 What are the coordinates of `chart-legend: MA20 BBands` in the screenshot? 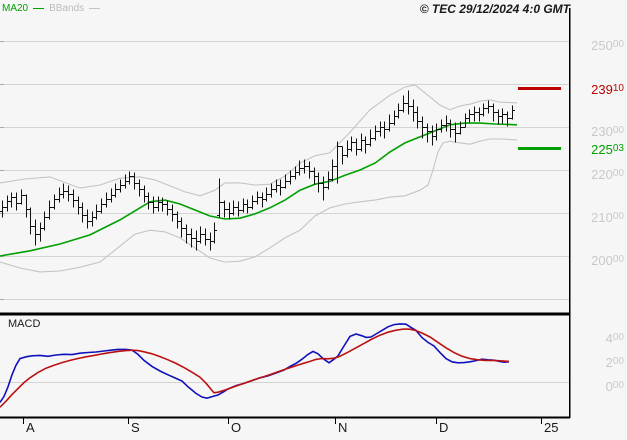 It's located at (53, 8).